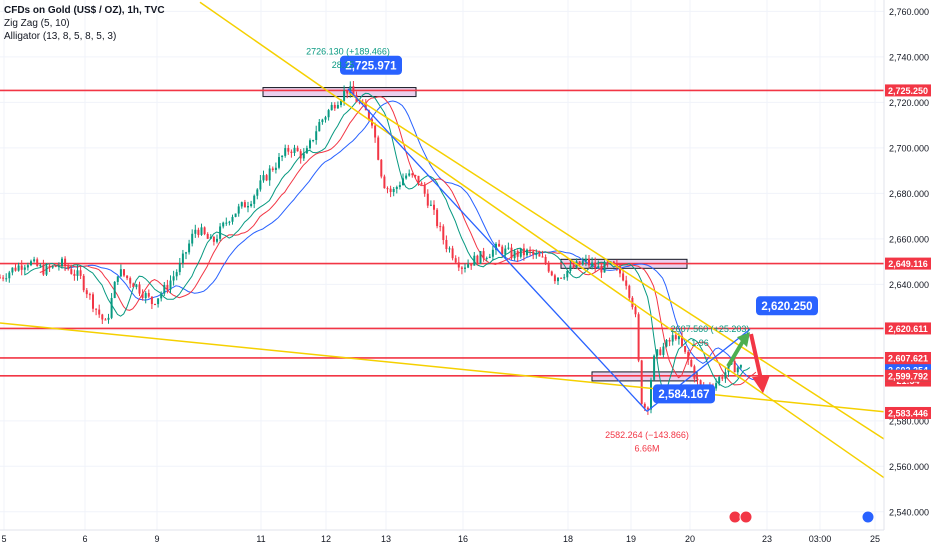 This screenshot has width=932, height=555. I want to click on time-tick-label: 25, so click(875, 539).